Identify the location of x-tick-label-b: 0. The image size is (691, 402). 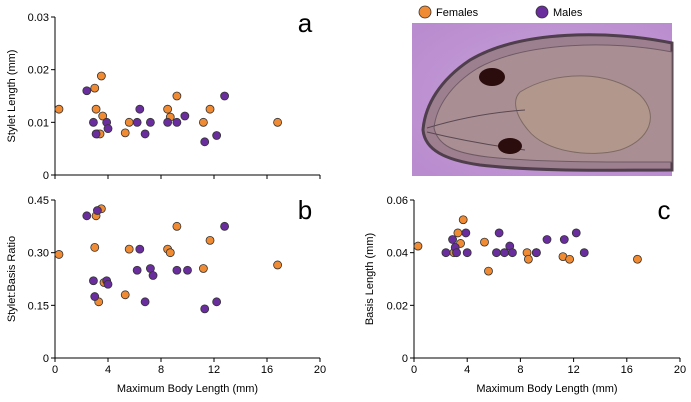
(55, 370).